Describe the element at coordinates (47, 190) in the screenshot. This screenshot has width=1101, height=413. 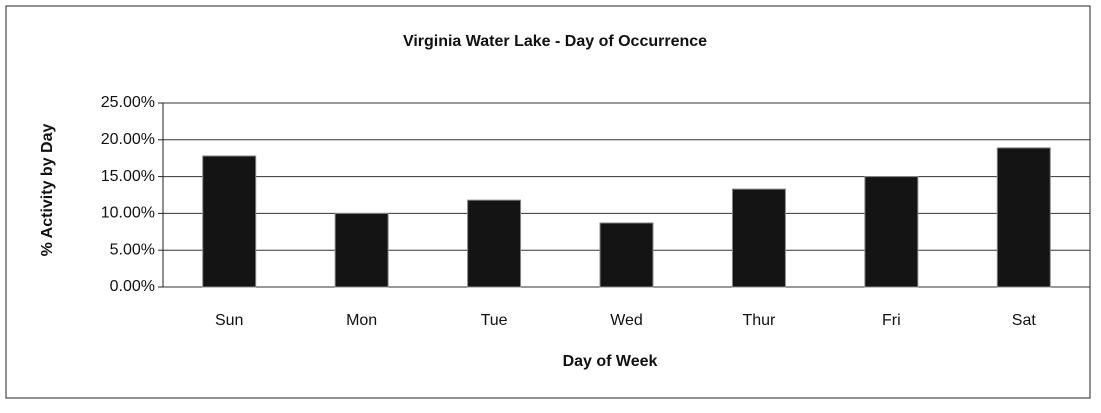
I see `y-axis-title: % Activity by Day` at that location.